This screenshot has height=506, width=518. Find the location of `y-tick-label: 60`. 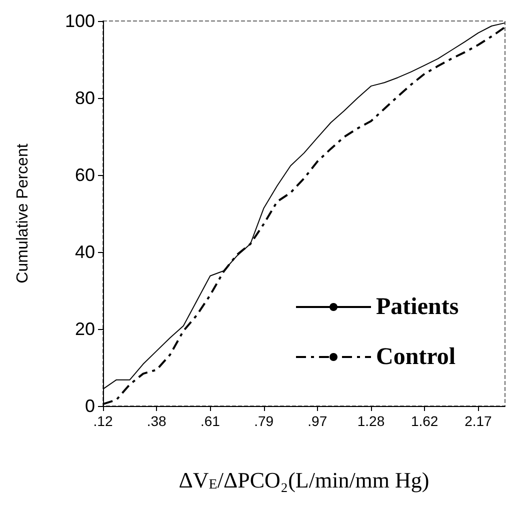

y-tick-label: 60 is located at coordinates (84, 175).